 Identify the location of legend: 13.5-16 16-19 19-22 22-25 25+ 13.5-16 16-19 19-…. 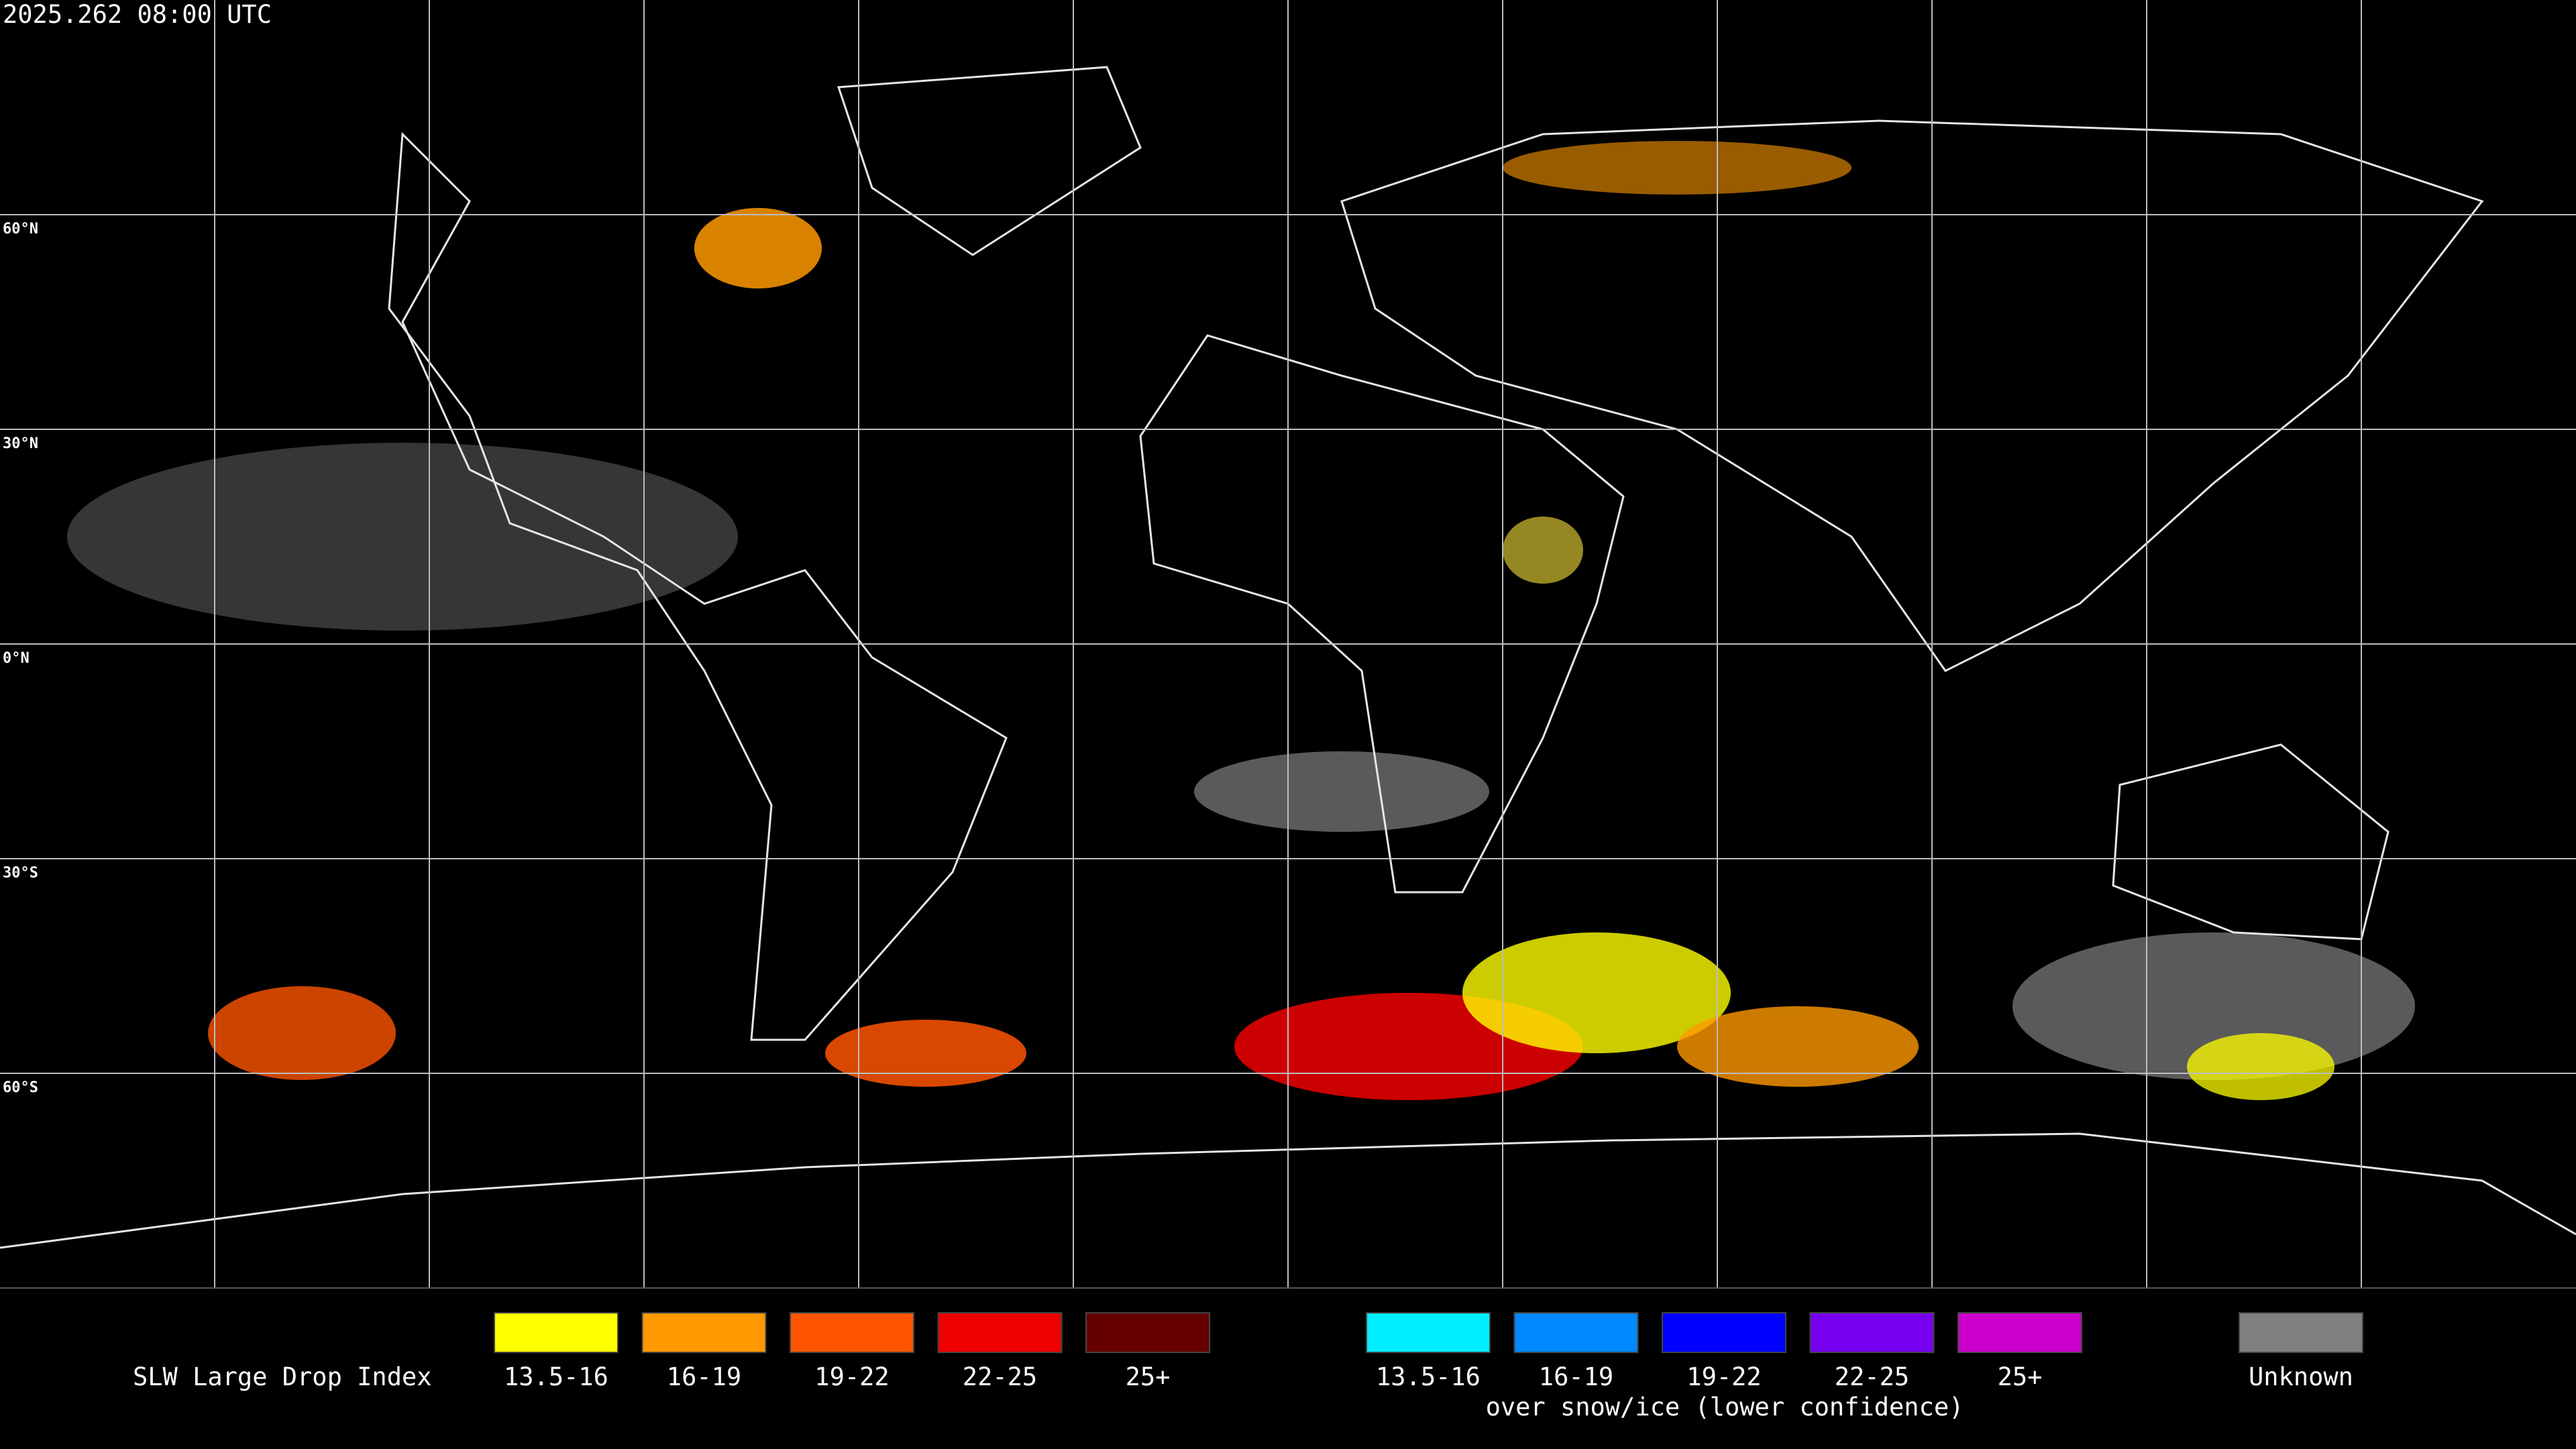
(1428, 1351).